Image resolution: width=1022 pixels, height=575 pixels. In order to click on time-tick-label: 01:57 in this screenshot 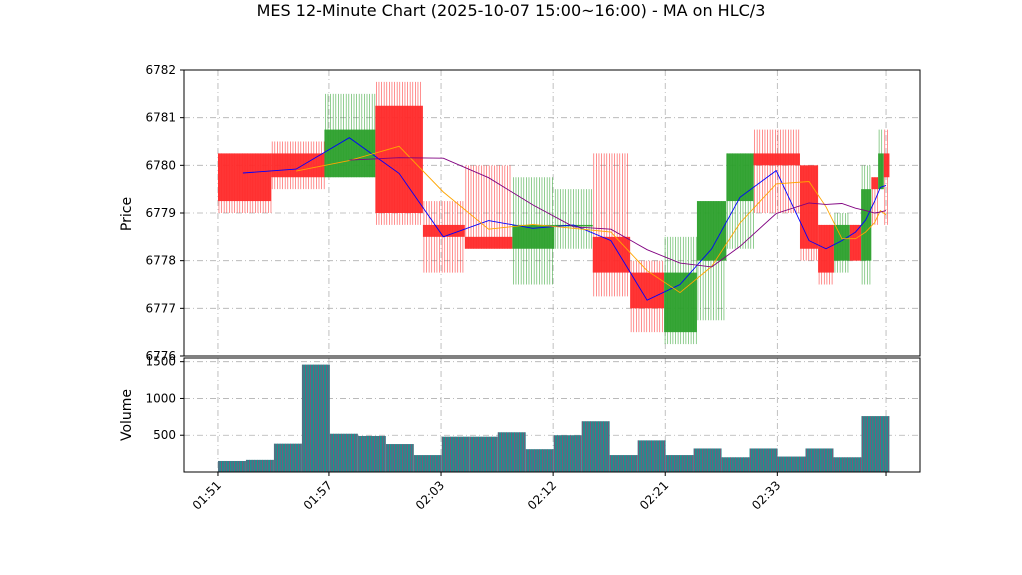, I will do `click(318, 495)`.